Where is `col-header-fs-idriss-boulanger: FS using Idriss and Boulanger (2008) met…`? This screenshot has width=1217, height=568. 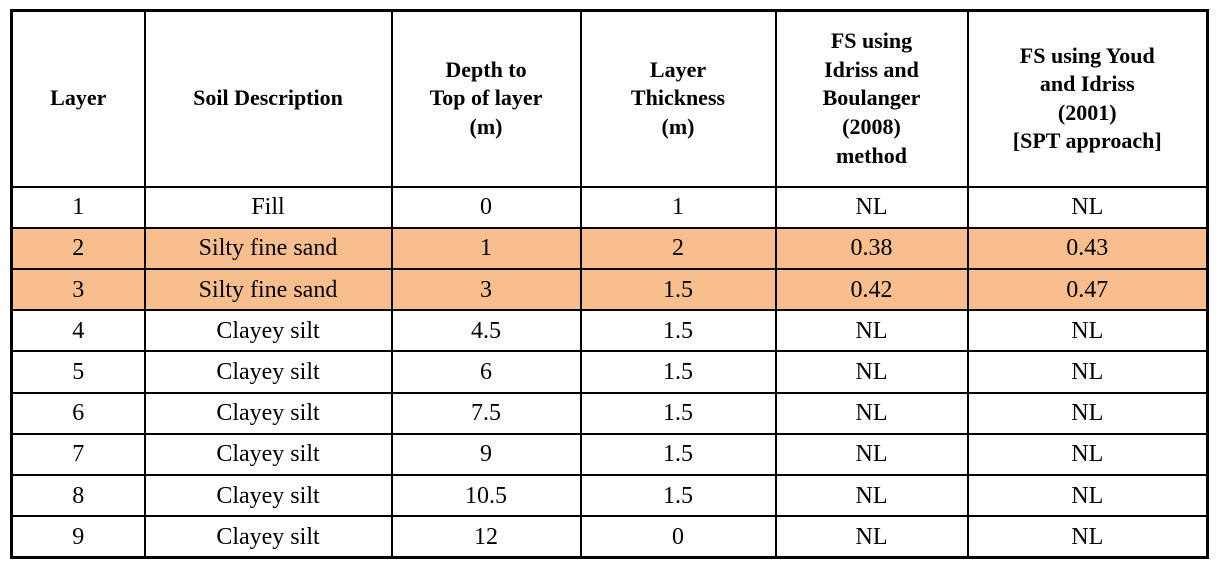 col-header-fs-idriss-boulanger: FS using Idriss and Boulanger (2008) met… is located at coordinates (871, 98).